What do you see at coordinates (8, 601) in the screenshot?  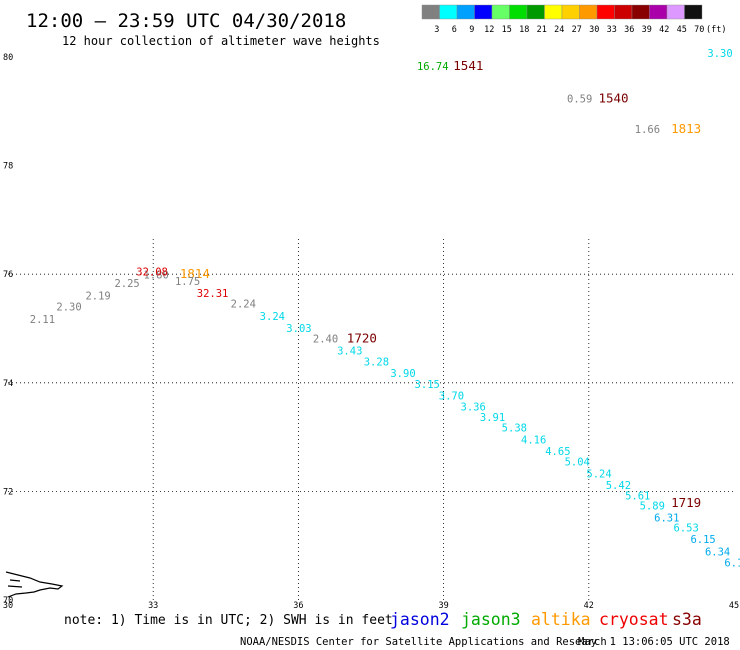 I see `lat-tick-label: 70` at bounding box center [8, 601].